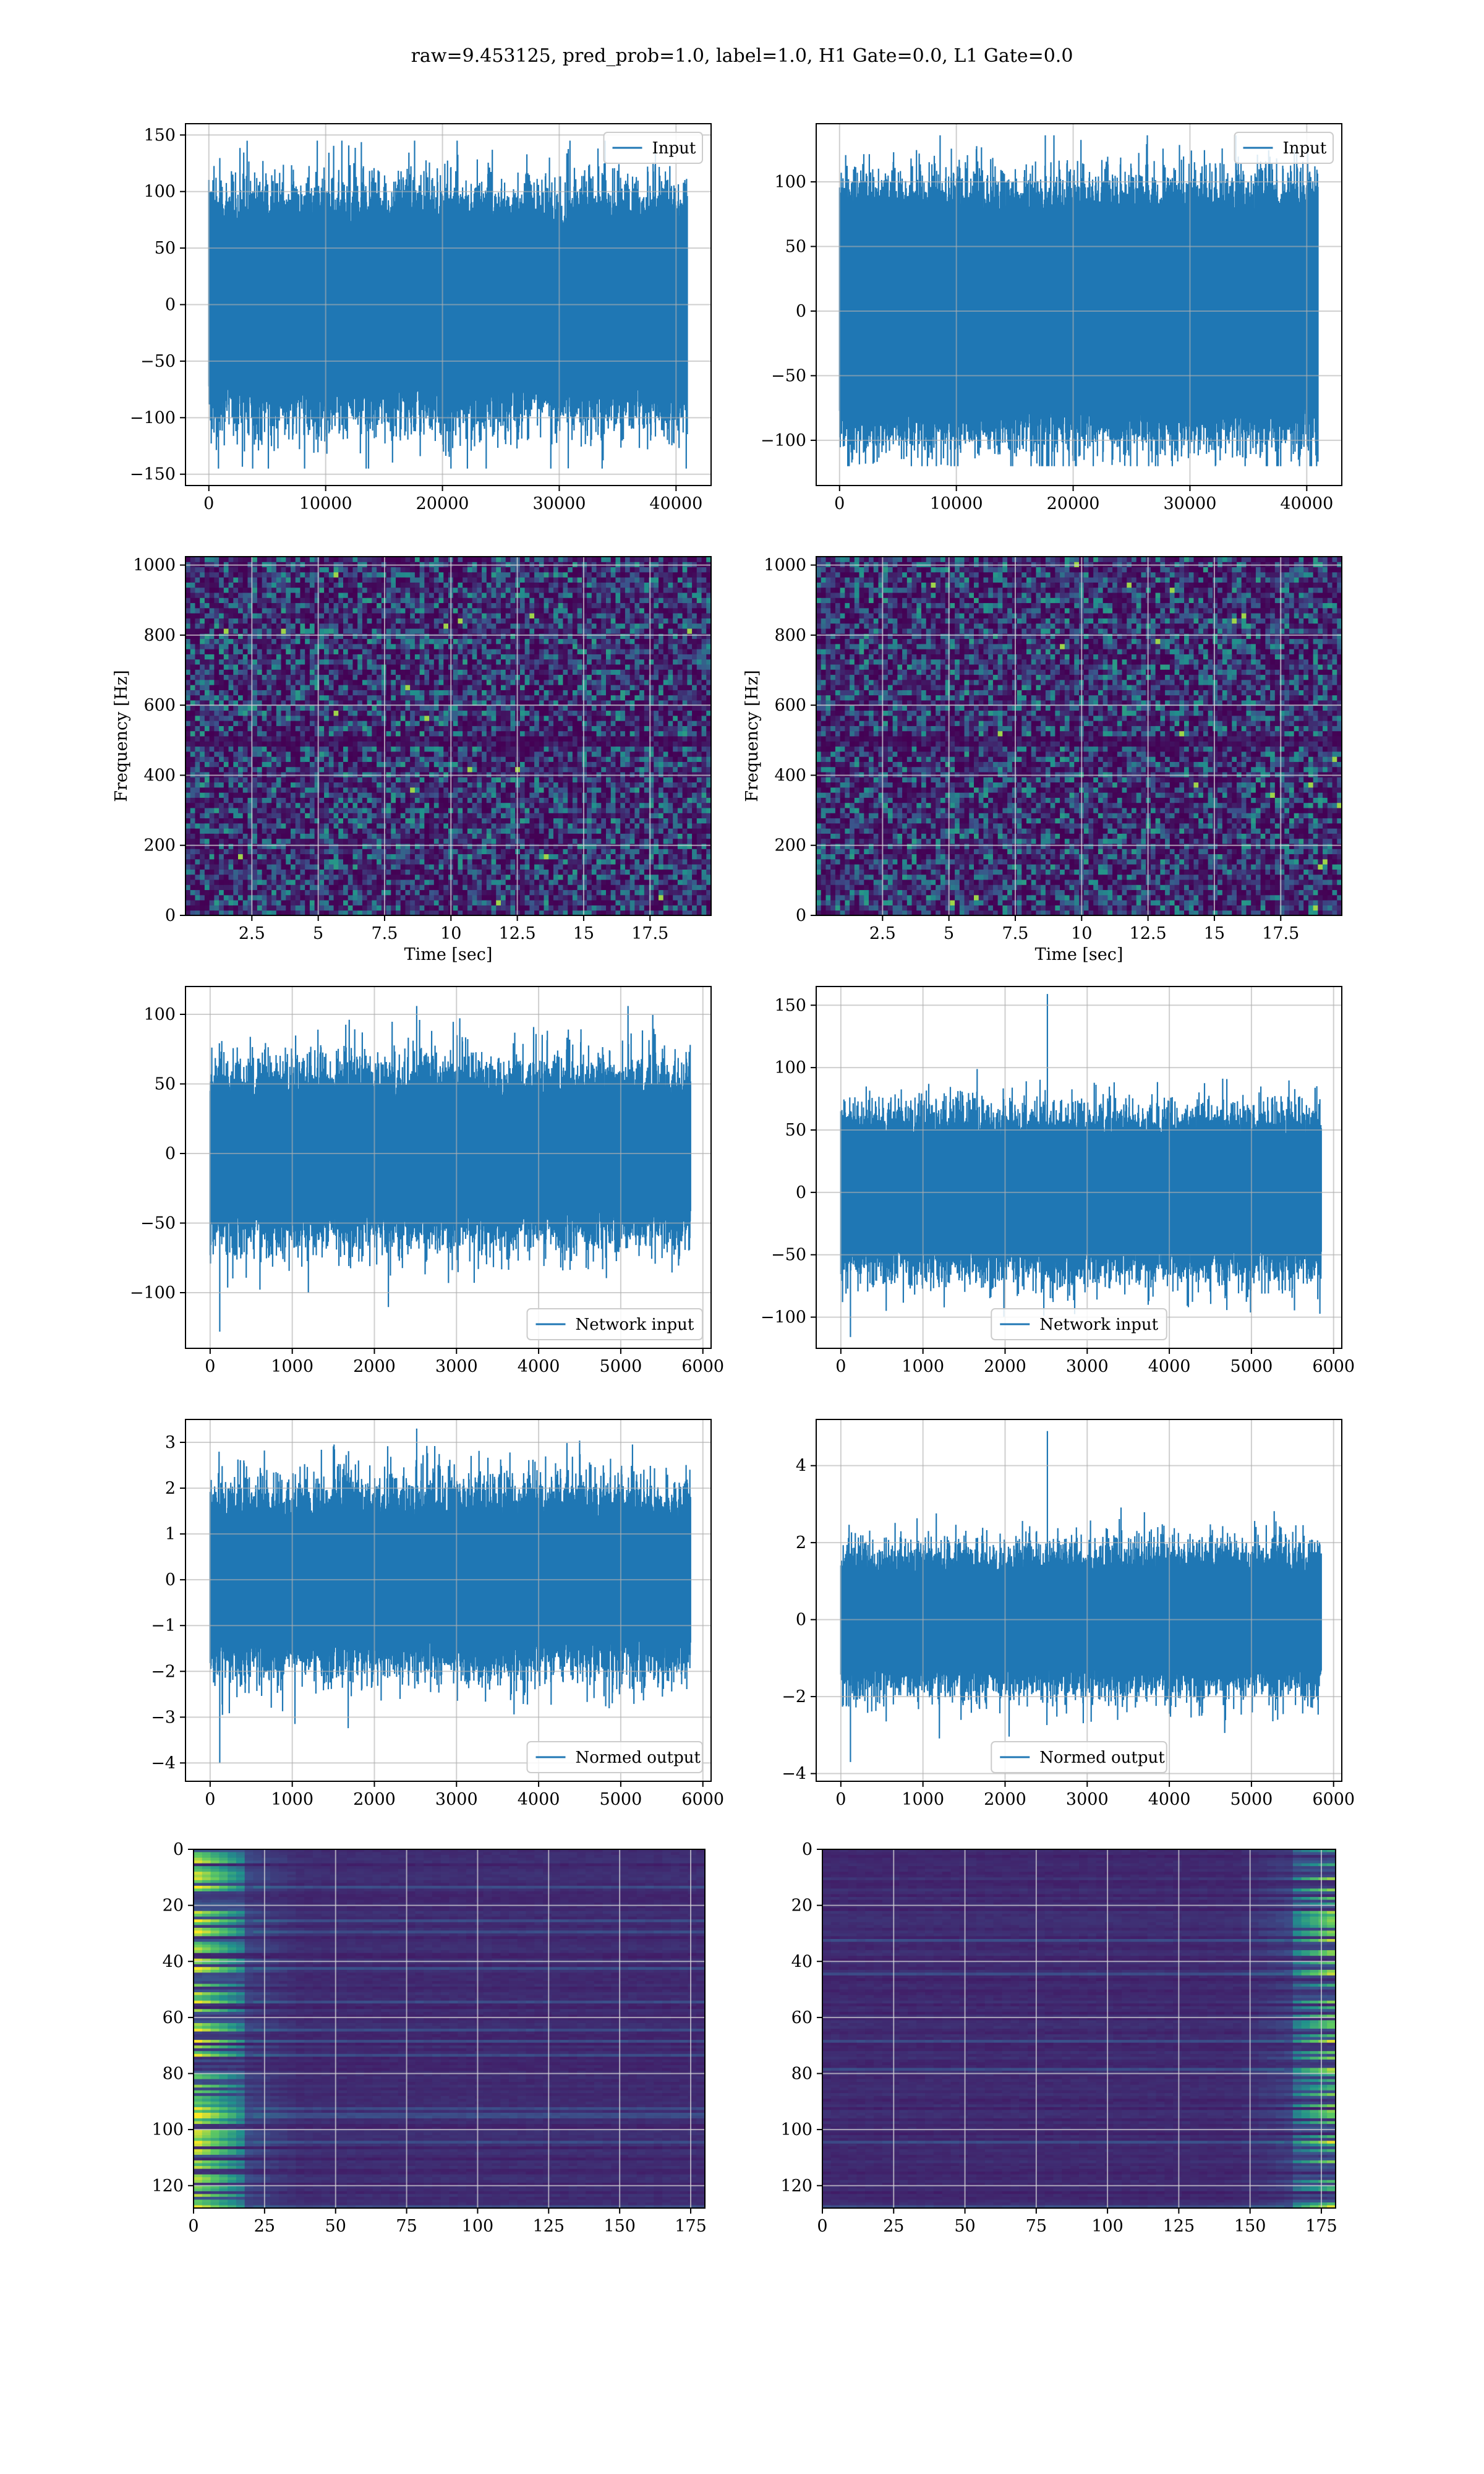  I want to click on x-tick-label: 10000, so click(956, 503).